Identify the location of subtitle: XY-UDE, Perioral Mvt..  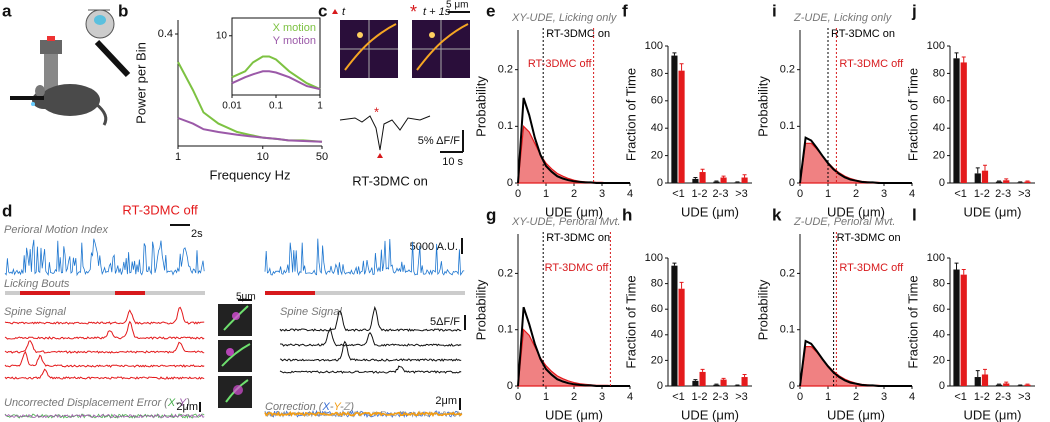
(566, 222).